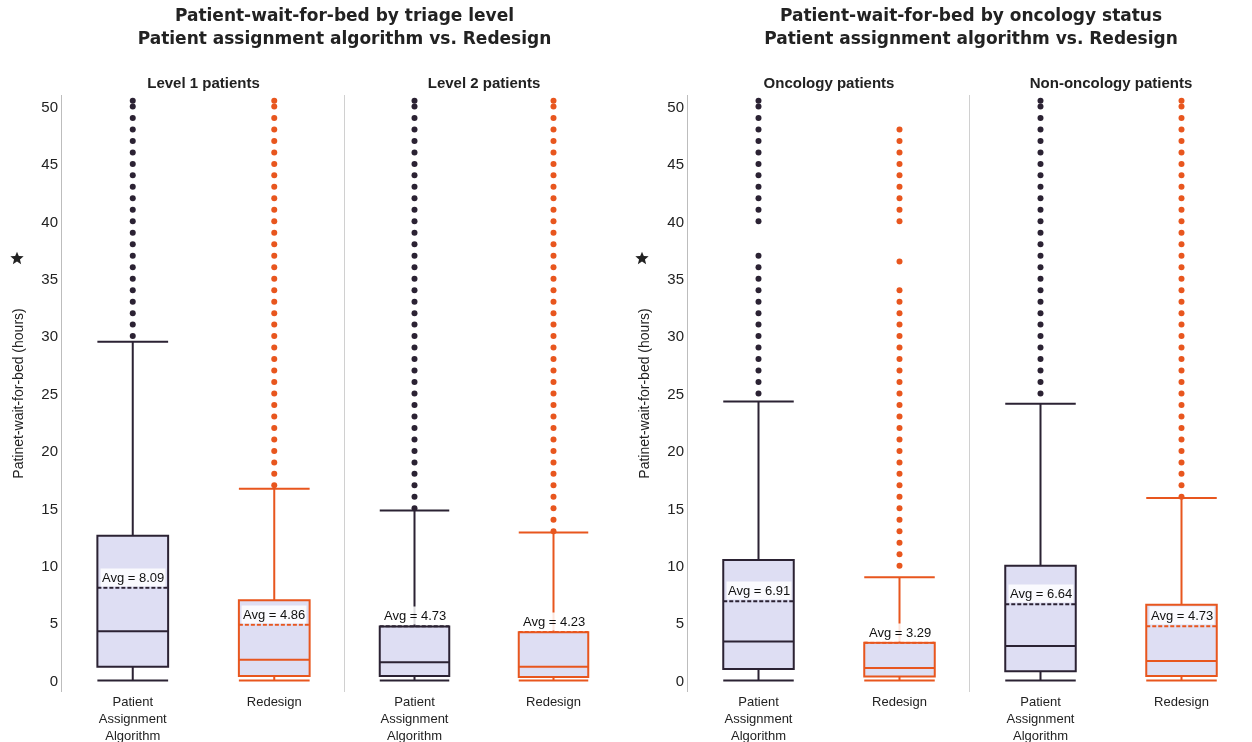 The height and width of the screenshot is (742, 1252). I want to click on chart-title: Patient-wait-for-bed by triage level Patient assignment algorithm vs. Redesign, so click(344, 27).